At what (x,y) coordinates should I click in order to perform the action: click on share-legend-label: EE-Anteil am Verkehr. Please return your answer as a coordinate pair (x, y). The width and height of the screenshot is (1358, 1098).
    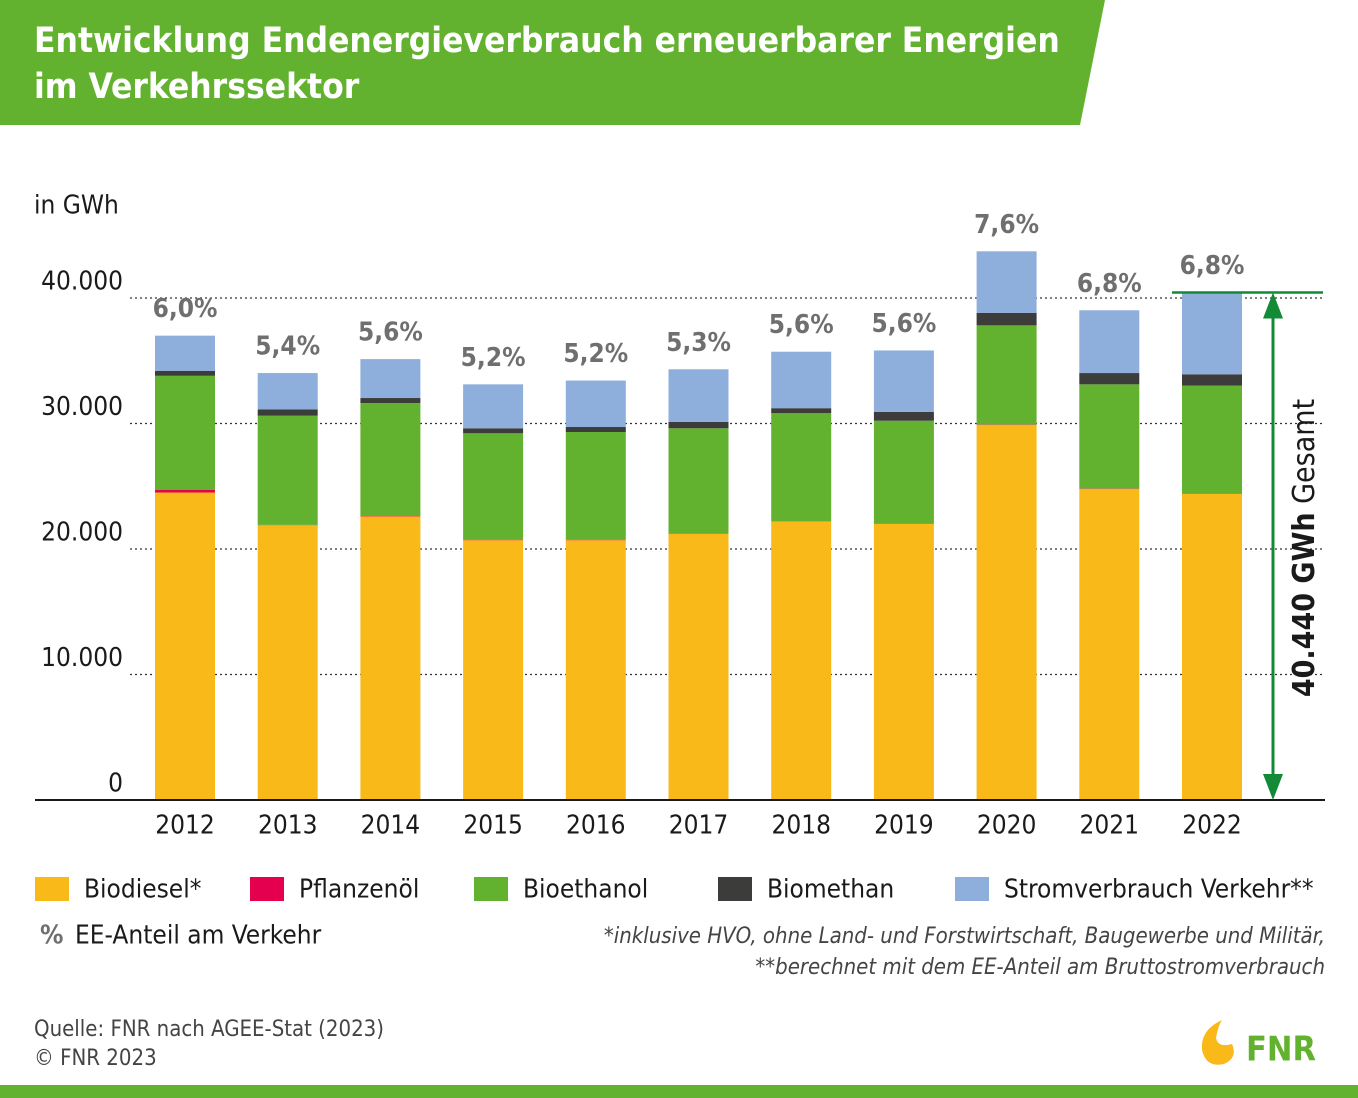
    Looking at the image, I should click on (198, 936).